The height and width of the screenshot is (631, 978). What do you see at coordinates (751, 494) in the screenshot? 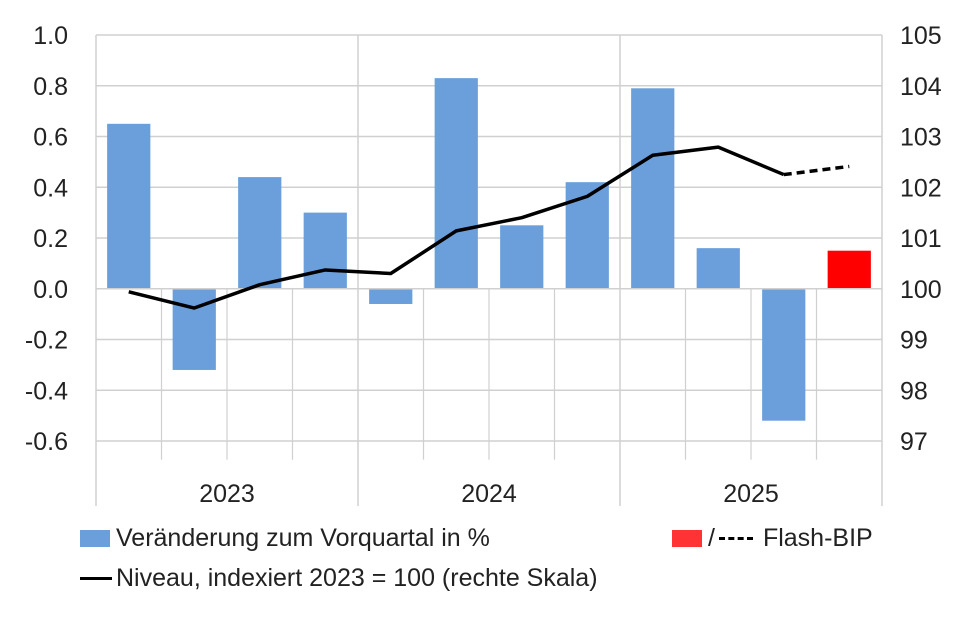
I see `year-label: 2025` at bounding box center [751, 494].